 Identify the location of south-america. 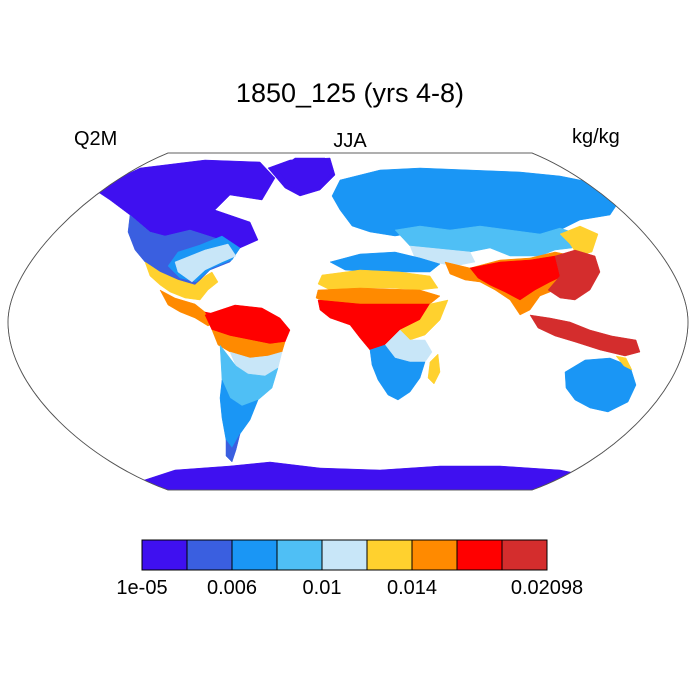
(247, 383).